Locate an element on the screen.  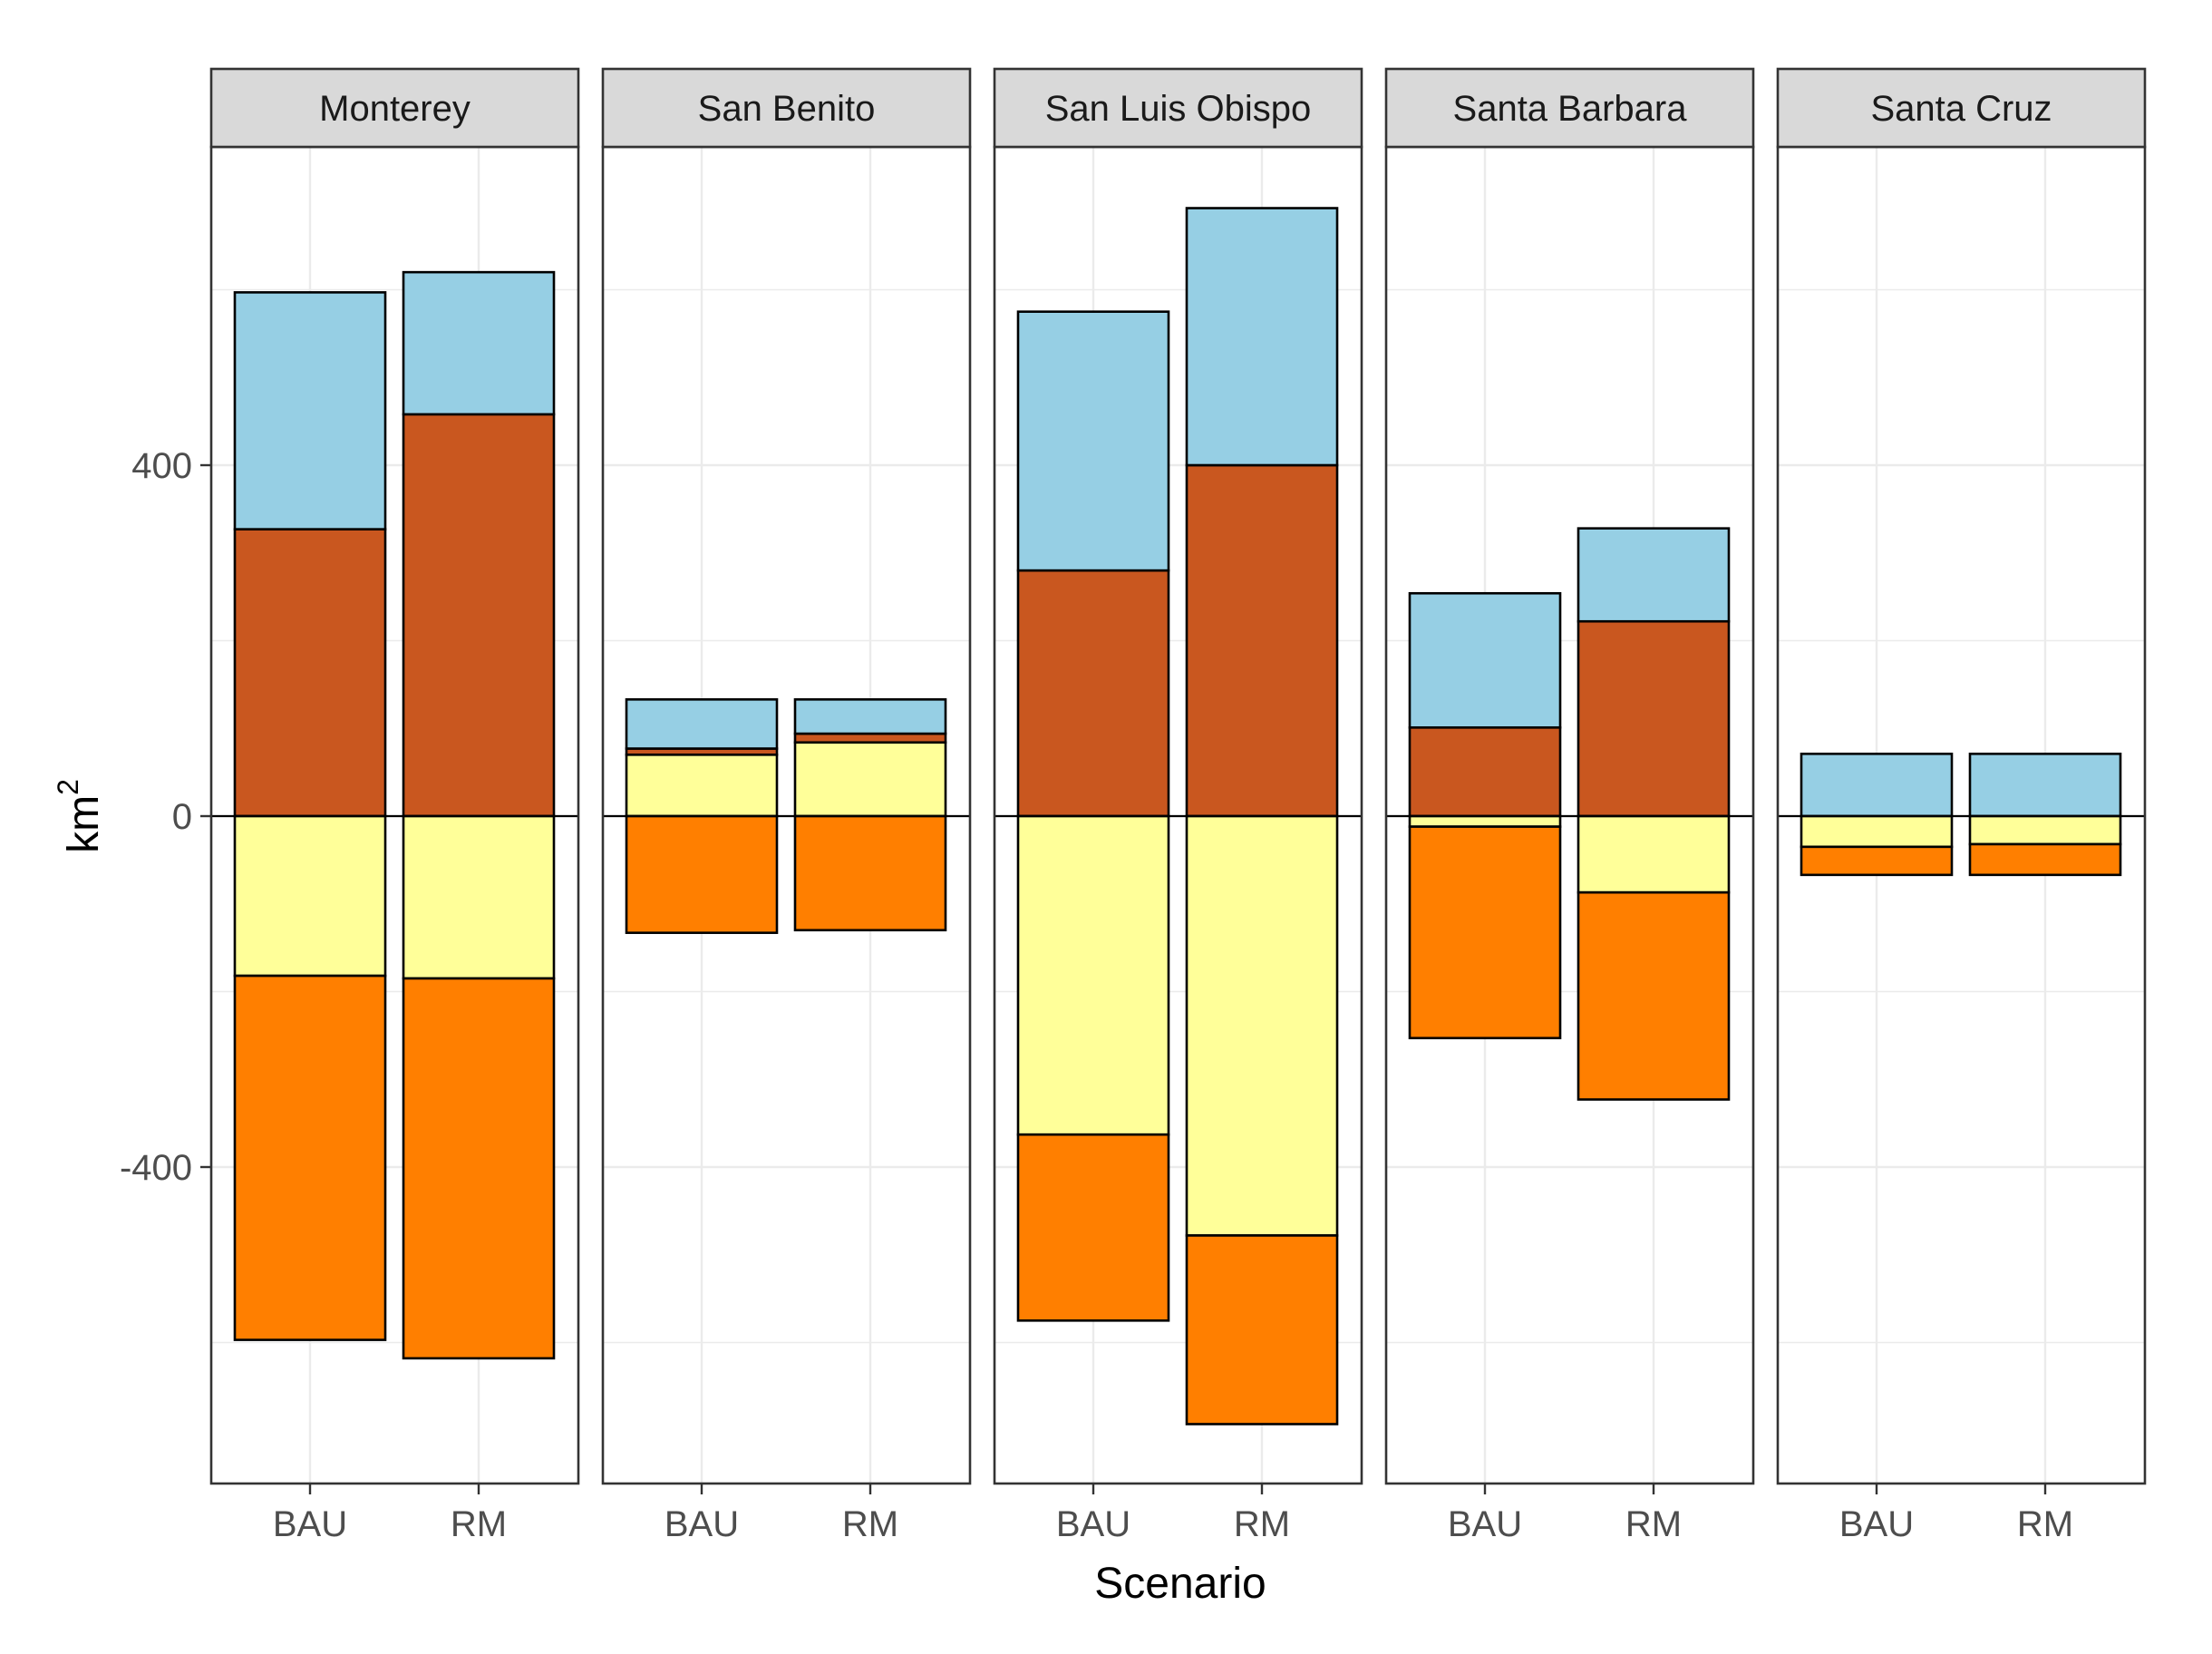
facet-strip-label: San Luis Obispo is located at coordinates (1178, 109).